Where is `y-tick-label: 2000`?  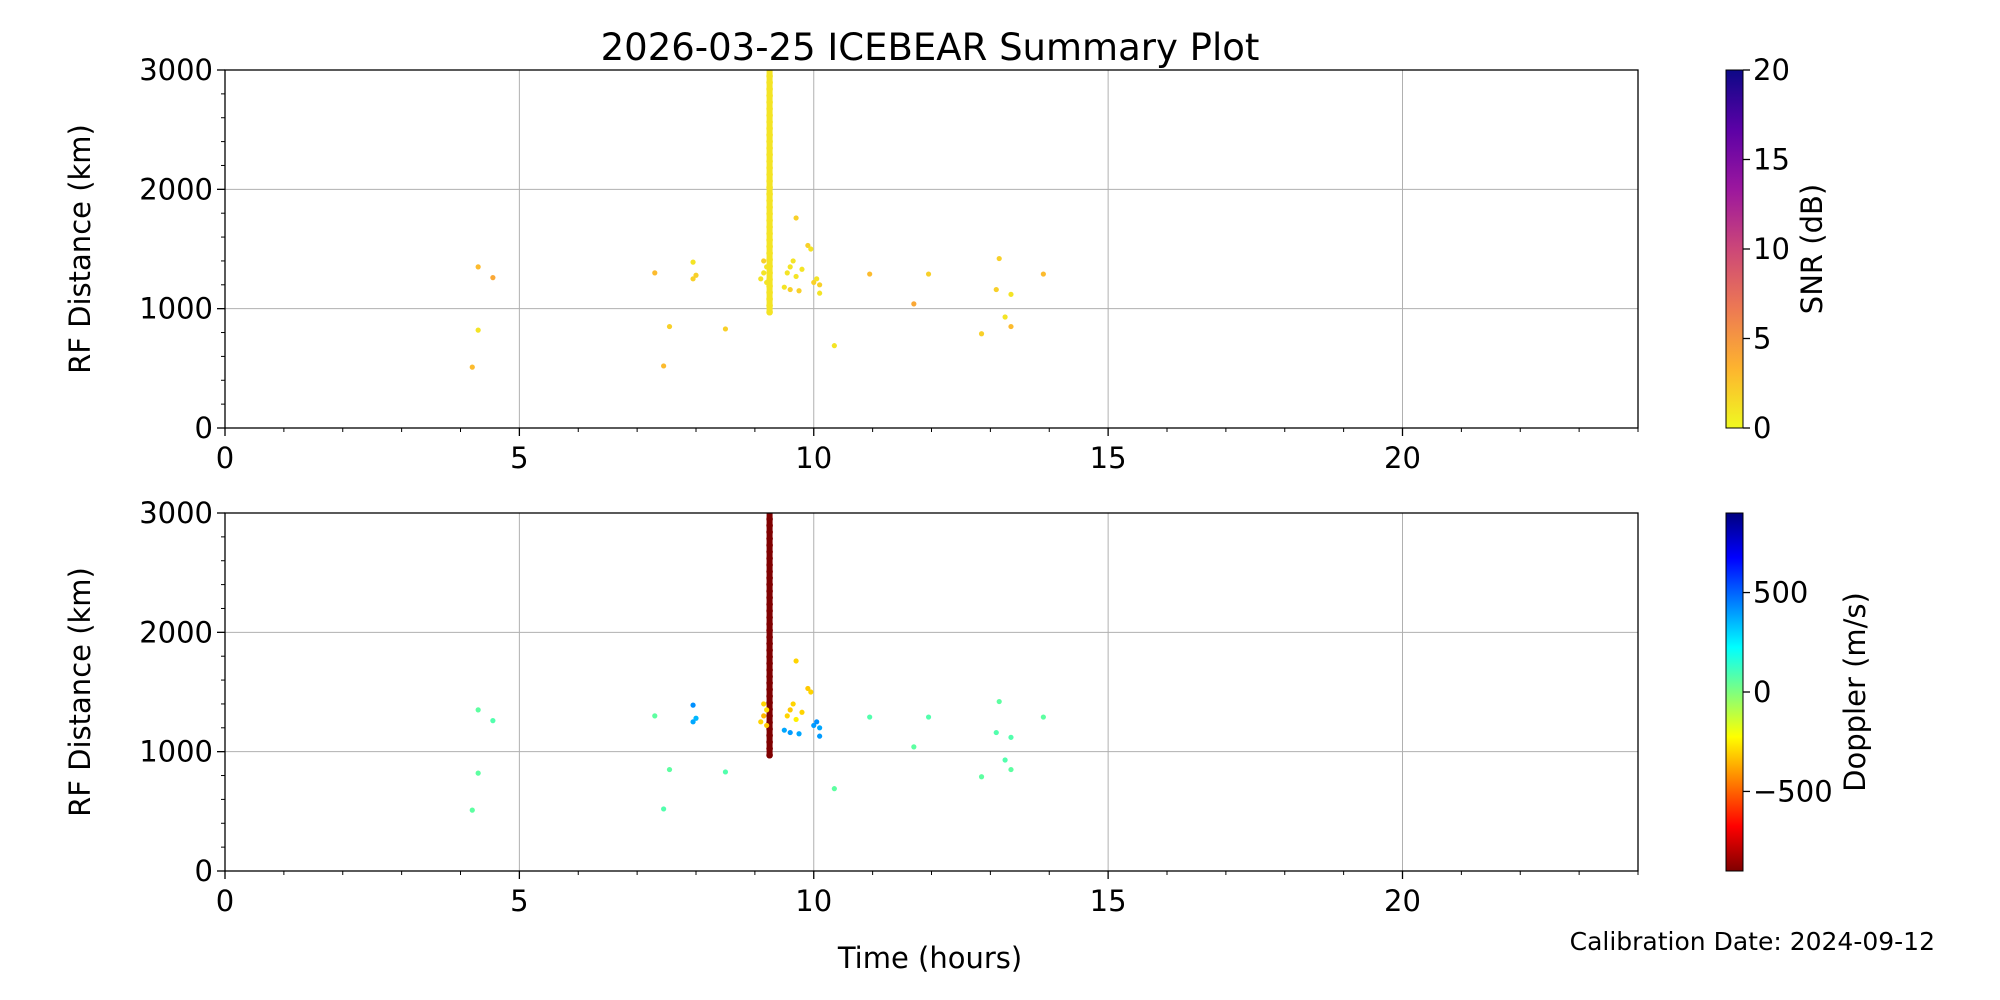
y-tick-label: 2000 is located at coordinates (176, 189).